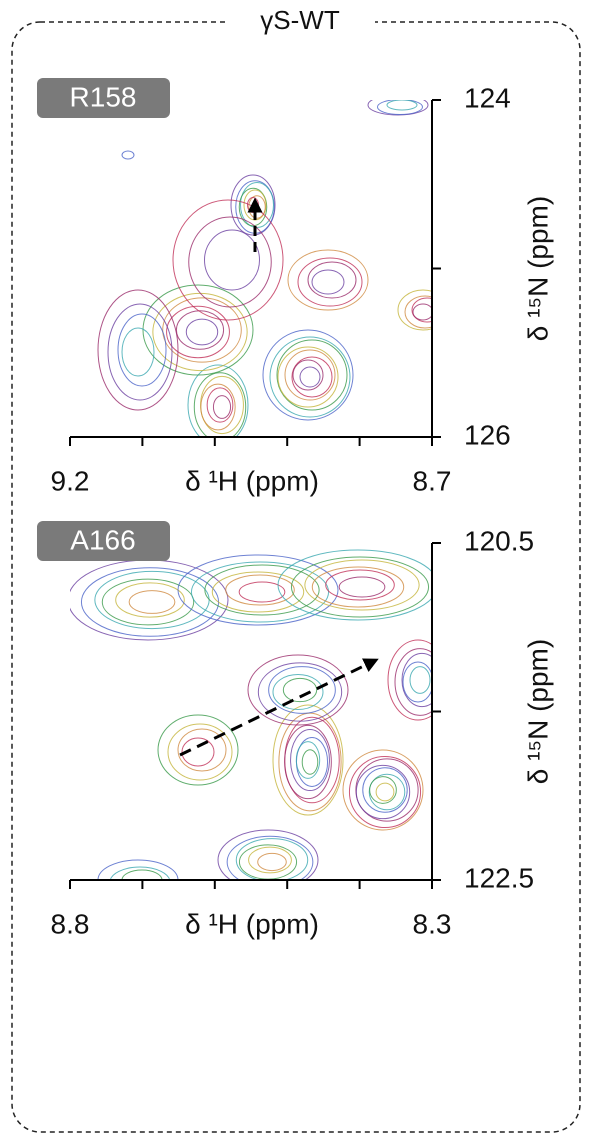  I want to click on y-tick-label: 124, so click(487, 97).